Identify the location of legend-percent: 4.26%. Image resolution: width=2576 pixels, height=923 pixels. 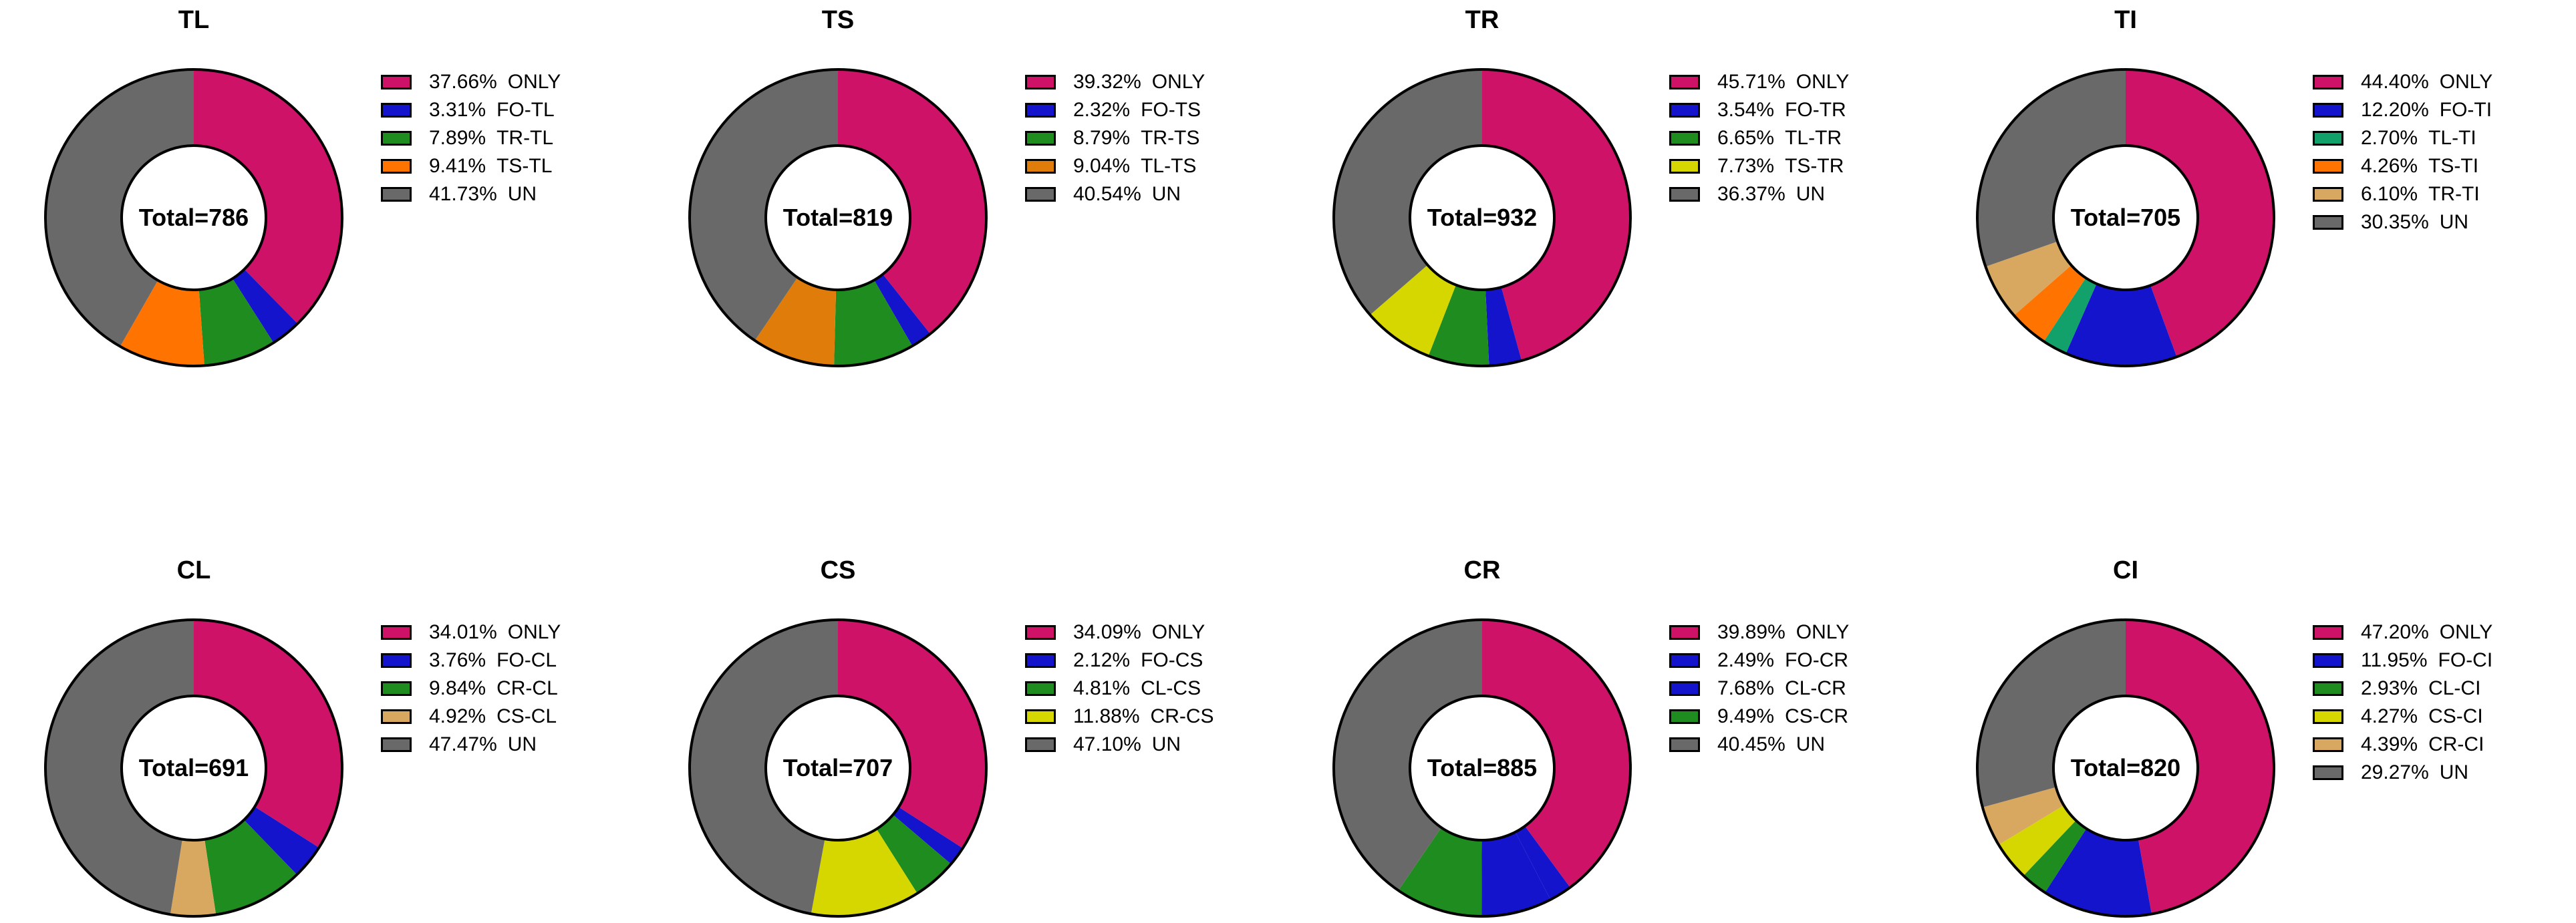
(2389, 166).